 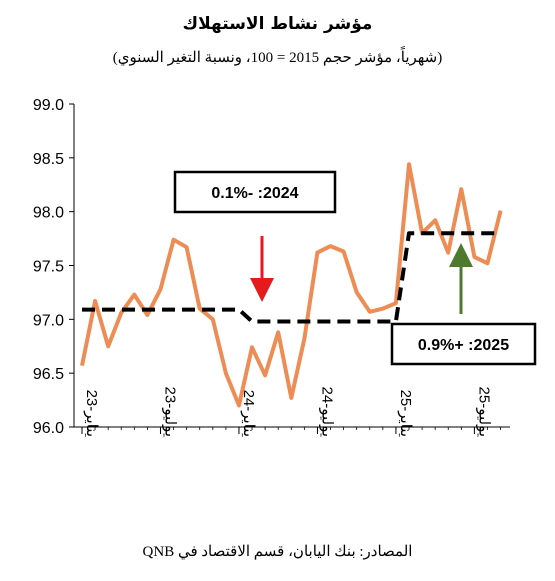 I want to click on x-tick-label: يناير-25, so click(x=405, y=413).